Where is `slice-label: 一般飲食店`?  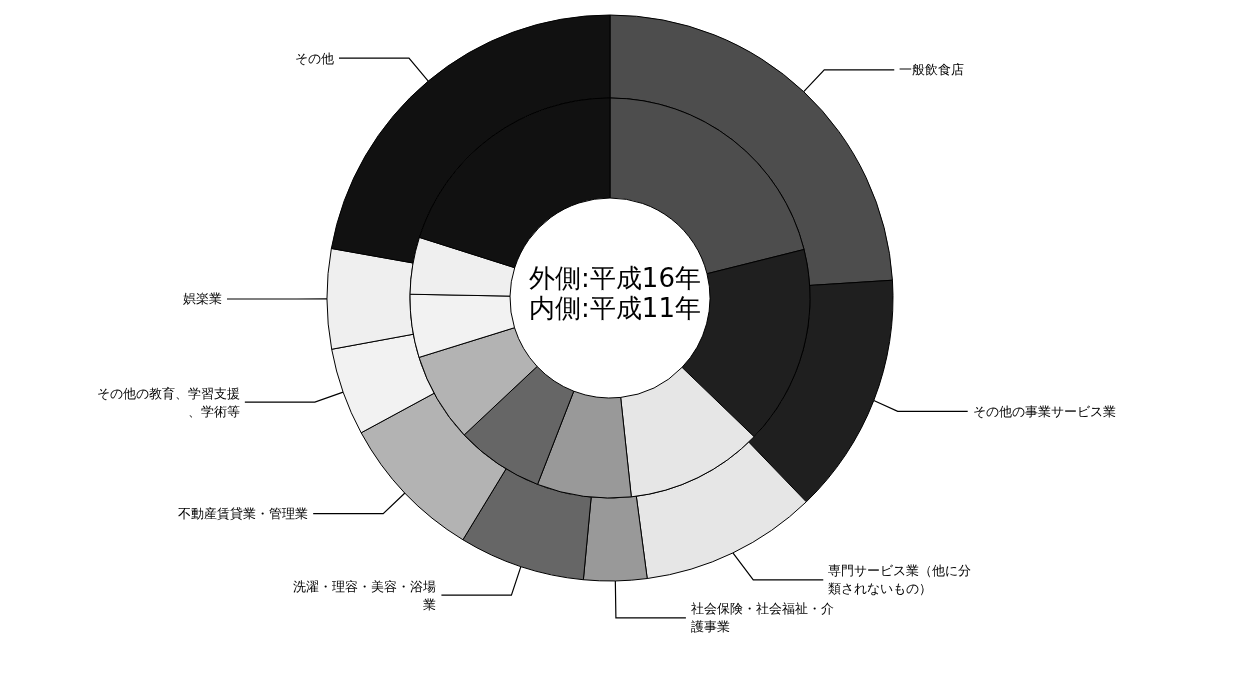
slice-label: 一般飲食店 is located at coordinates (932, 70).